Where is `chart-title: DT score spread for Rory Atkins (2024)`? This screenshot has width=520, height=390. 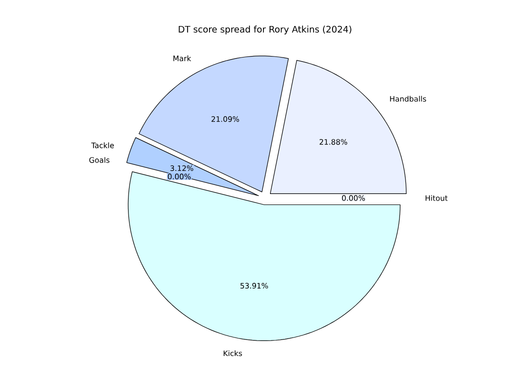 chart-title: DT score spread for Rory Atkins (2024) is located at coordinates (265, 30).